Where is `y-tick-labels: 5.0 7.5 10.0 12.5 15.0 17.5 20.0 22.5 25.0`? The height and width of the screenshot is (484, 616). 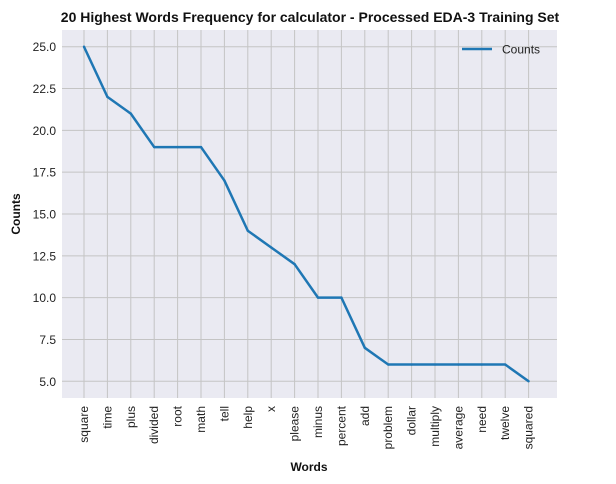
y-tick-labels: 5.0 7.5 10.0 12.5 15.0 17.5 20.0 22.5 25.0 is located at coordinates (45, 214).